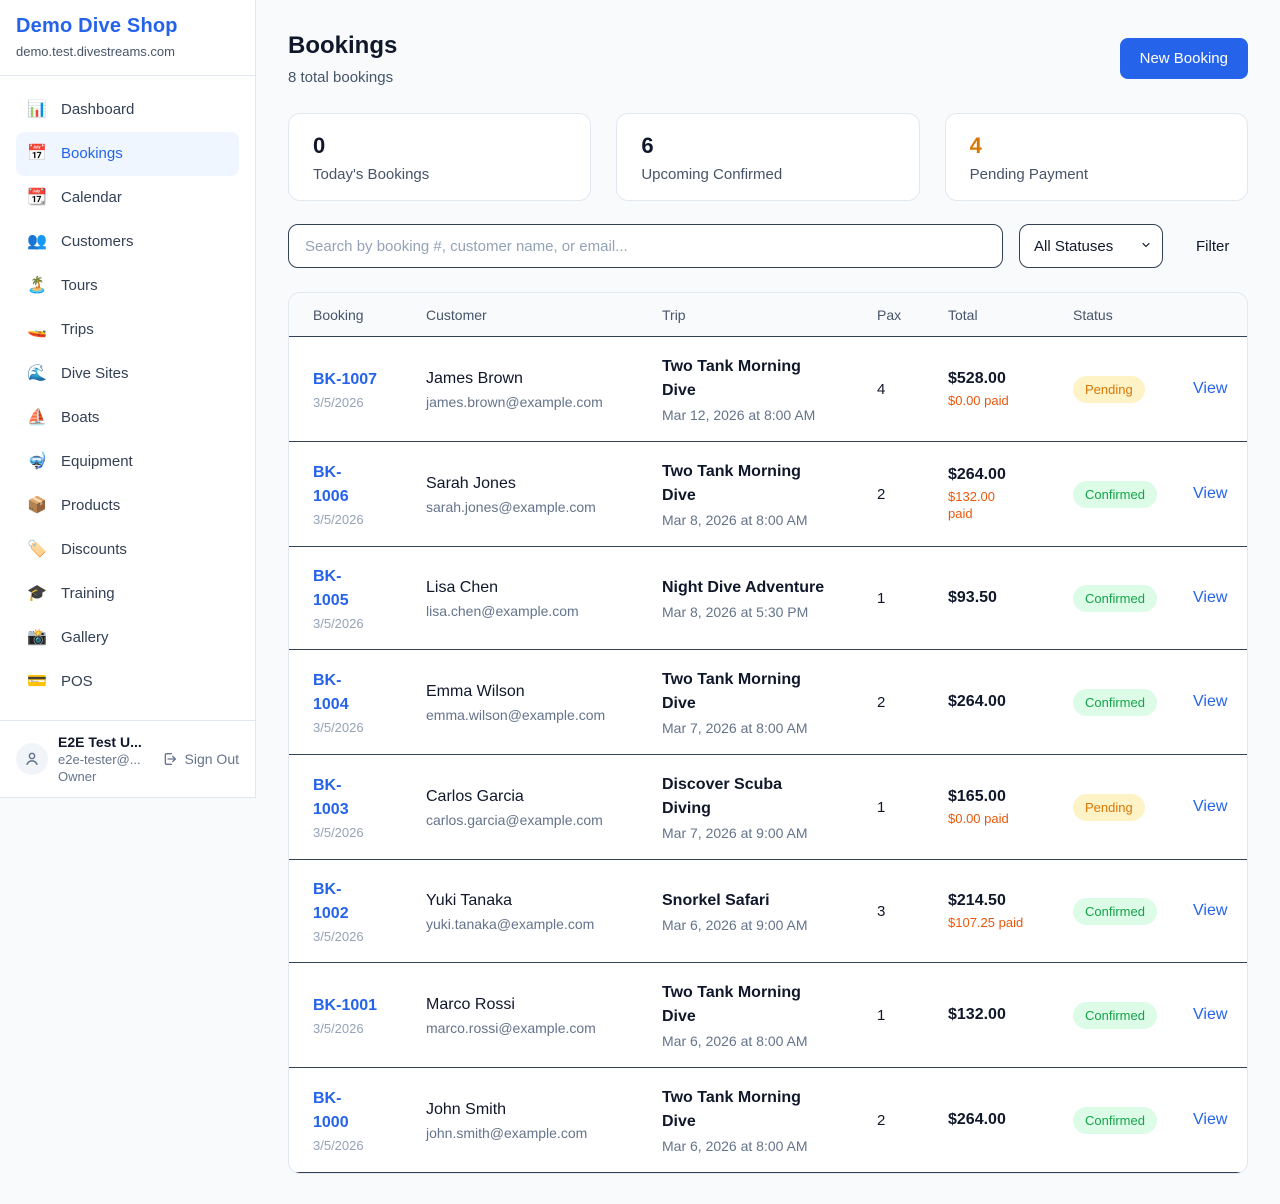 The height and width of the screenshot is (1204, 1280). I want to click on sign-out-button: Sign Out, so click(200, 759).